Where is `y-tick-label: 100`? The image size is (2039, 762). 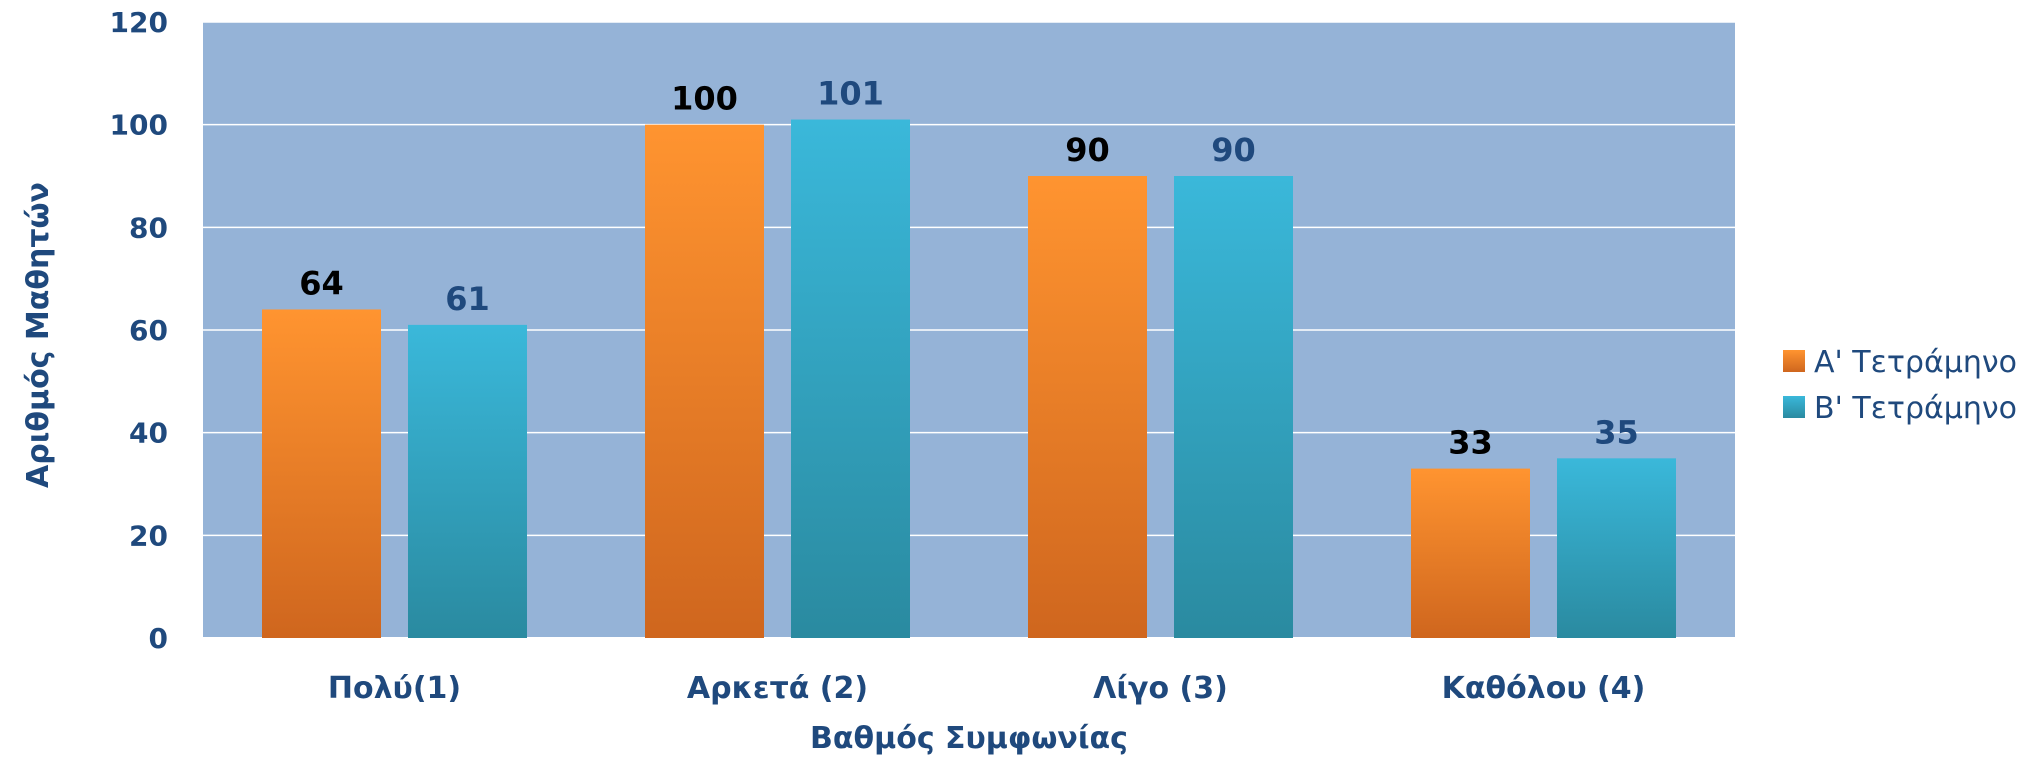
y-tick-label: 100 is located at coordinates (139, 125).